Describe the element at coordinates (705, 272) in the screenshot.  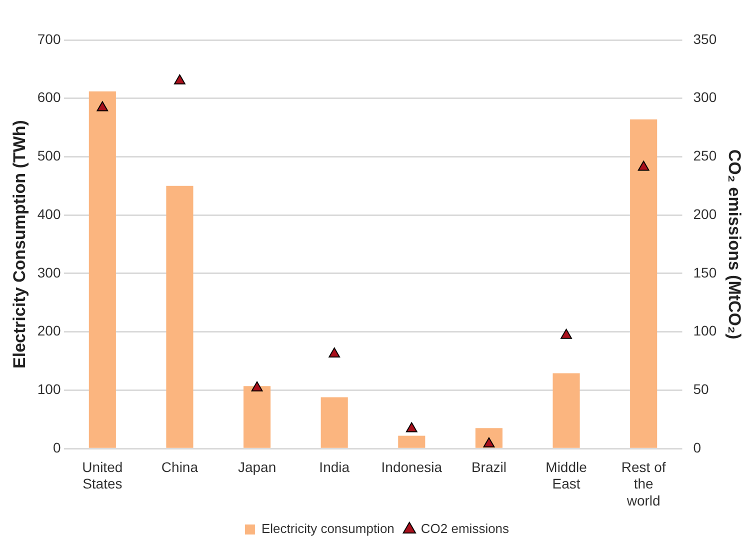
I see `y2-tick-label: 150` at that location.